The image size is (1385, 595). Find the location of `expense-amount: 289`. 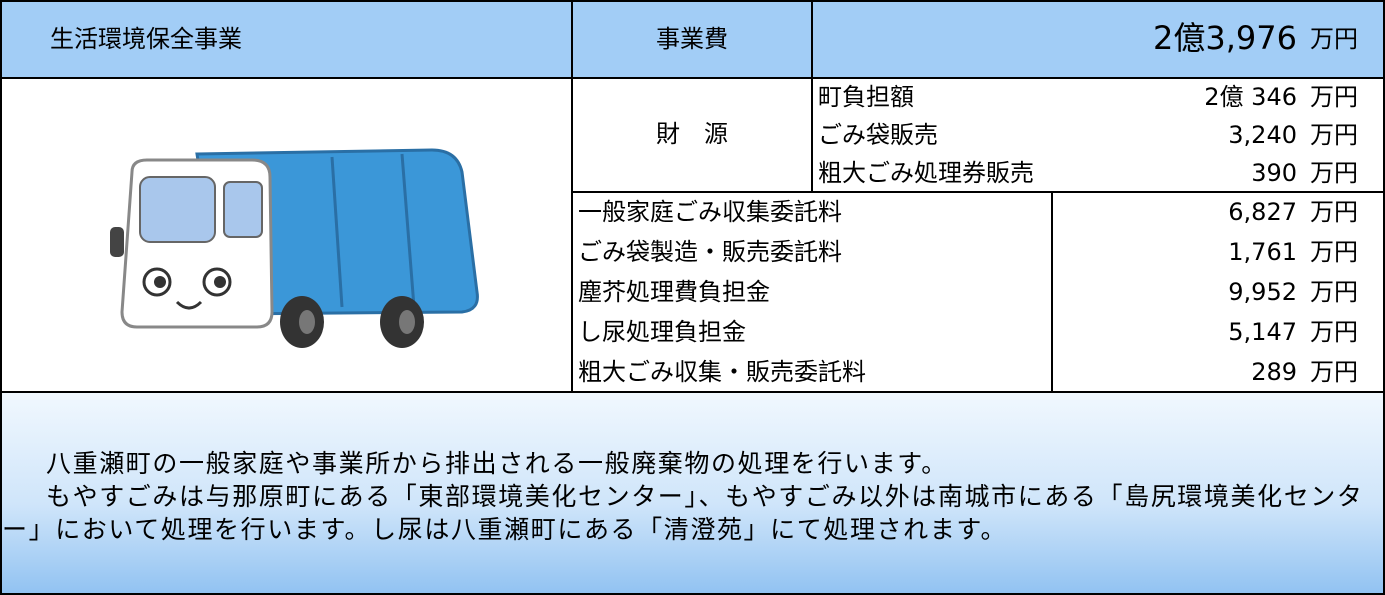

expense-amount: 289 is located at coordinates (1274, 372).